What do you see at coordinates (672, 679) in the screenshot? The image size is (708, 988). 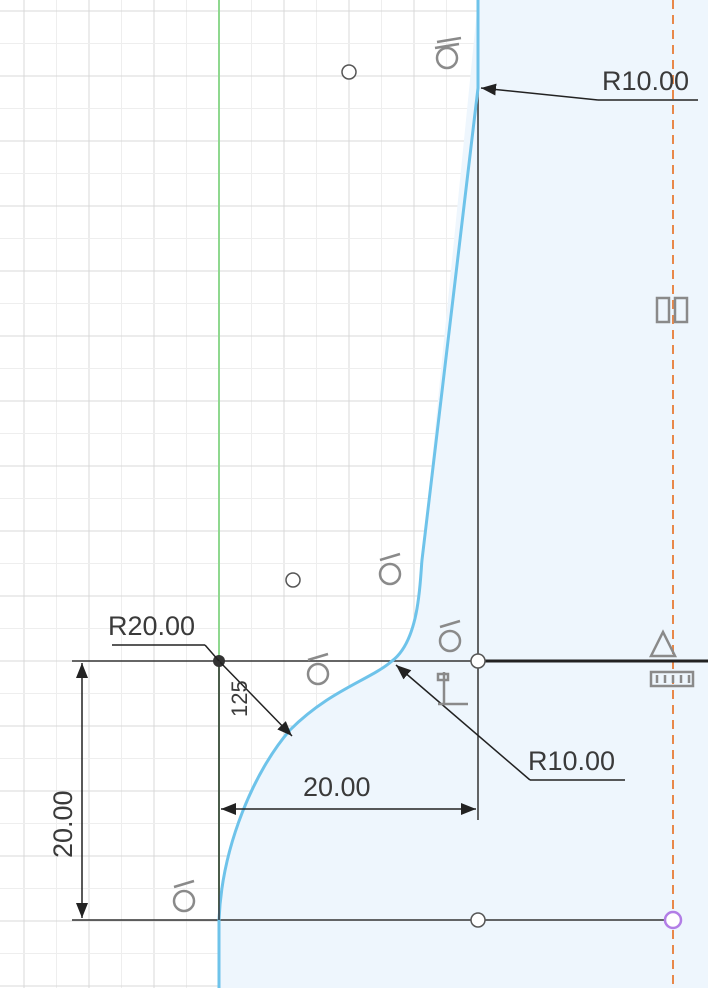 I see `horizontal-icon` at bounding box center [672, 679].